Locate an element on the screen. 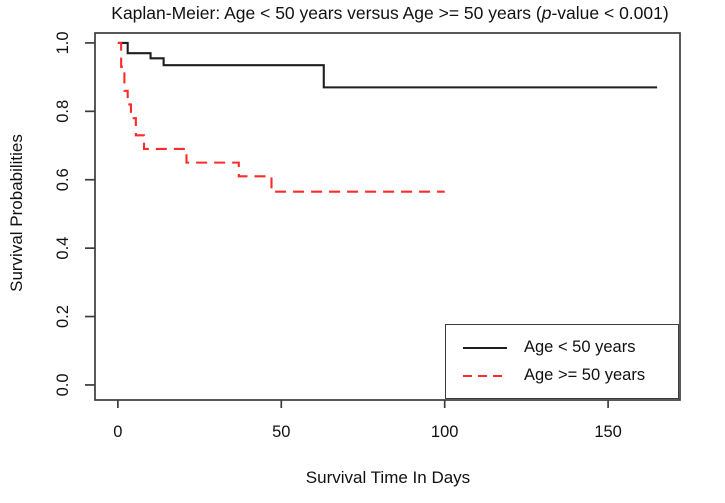 This screenshot has width=725, height=503. legend-row-age-under-50: Age < 50 years is located at coordinates (562, 347).